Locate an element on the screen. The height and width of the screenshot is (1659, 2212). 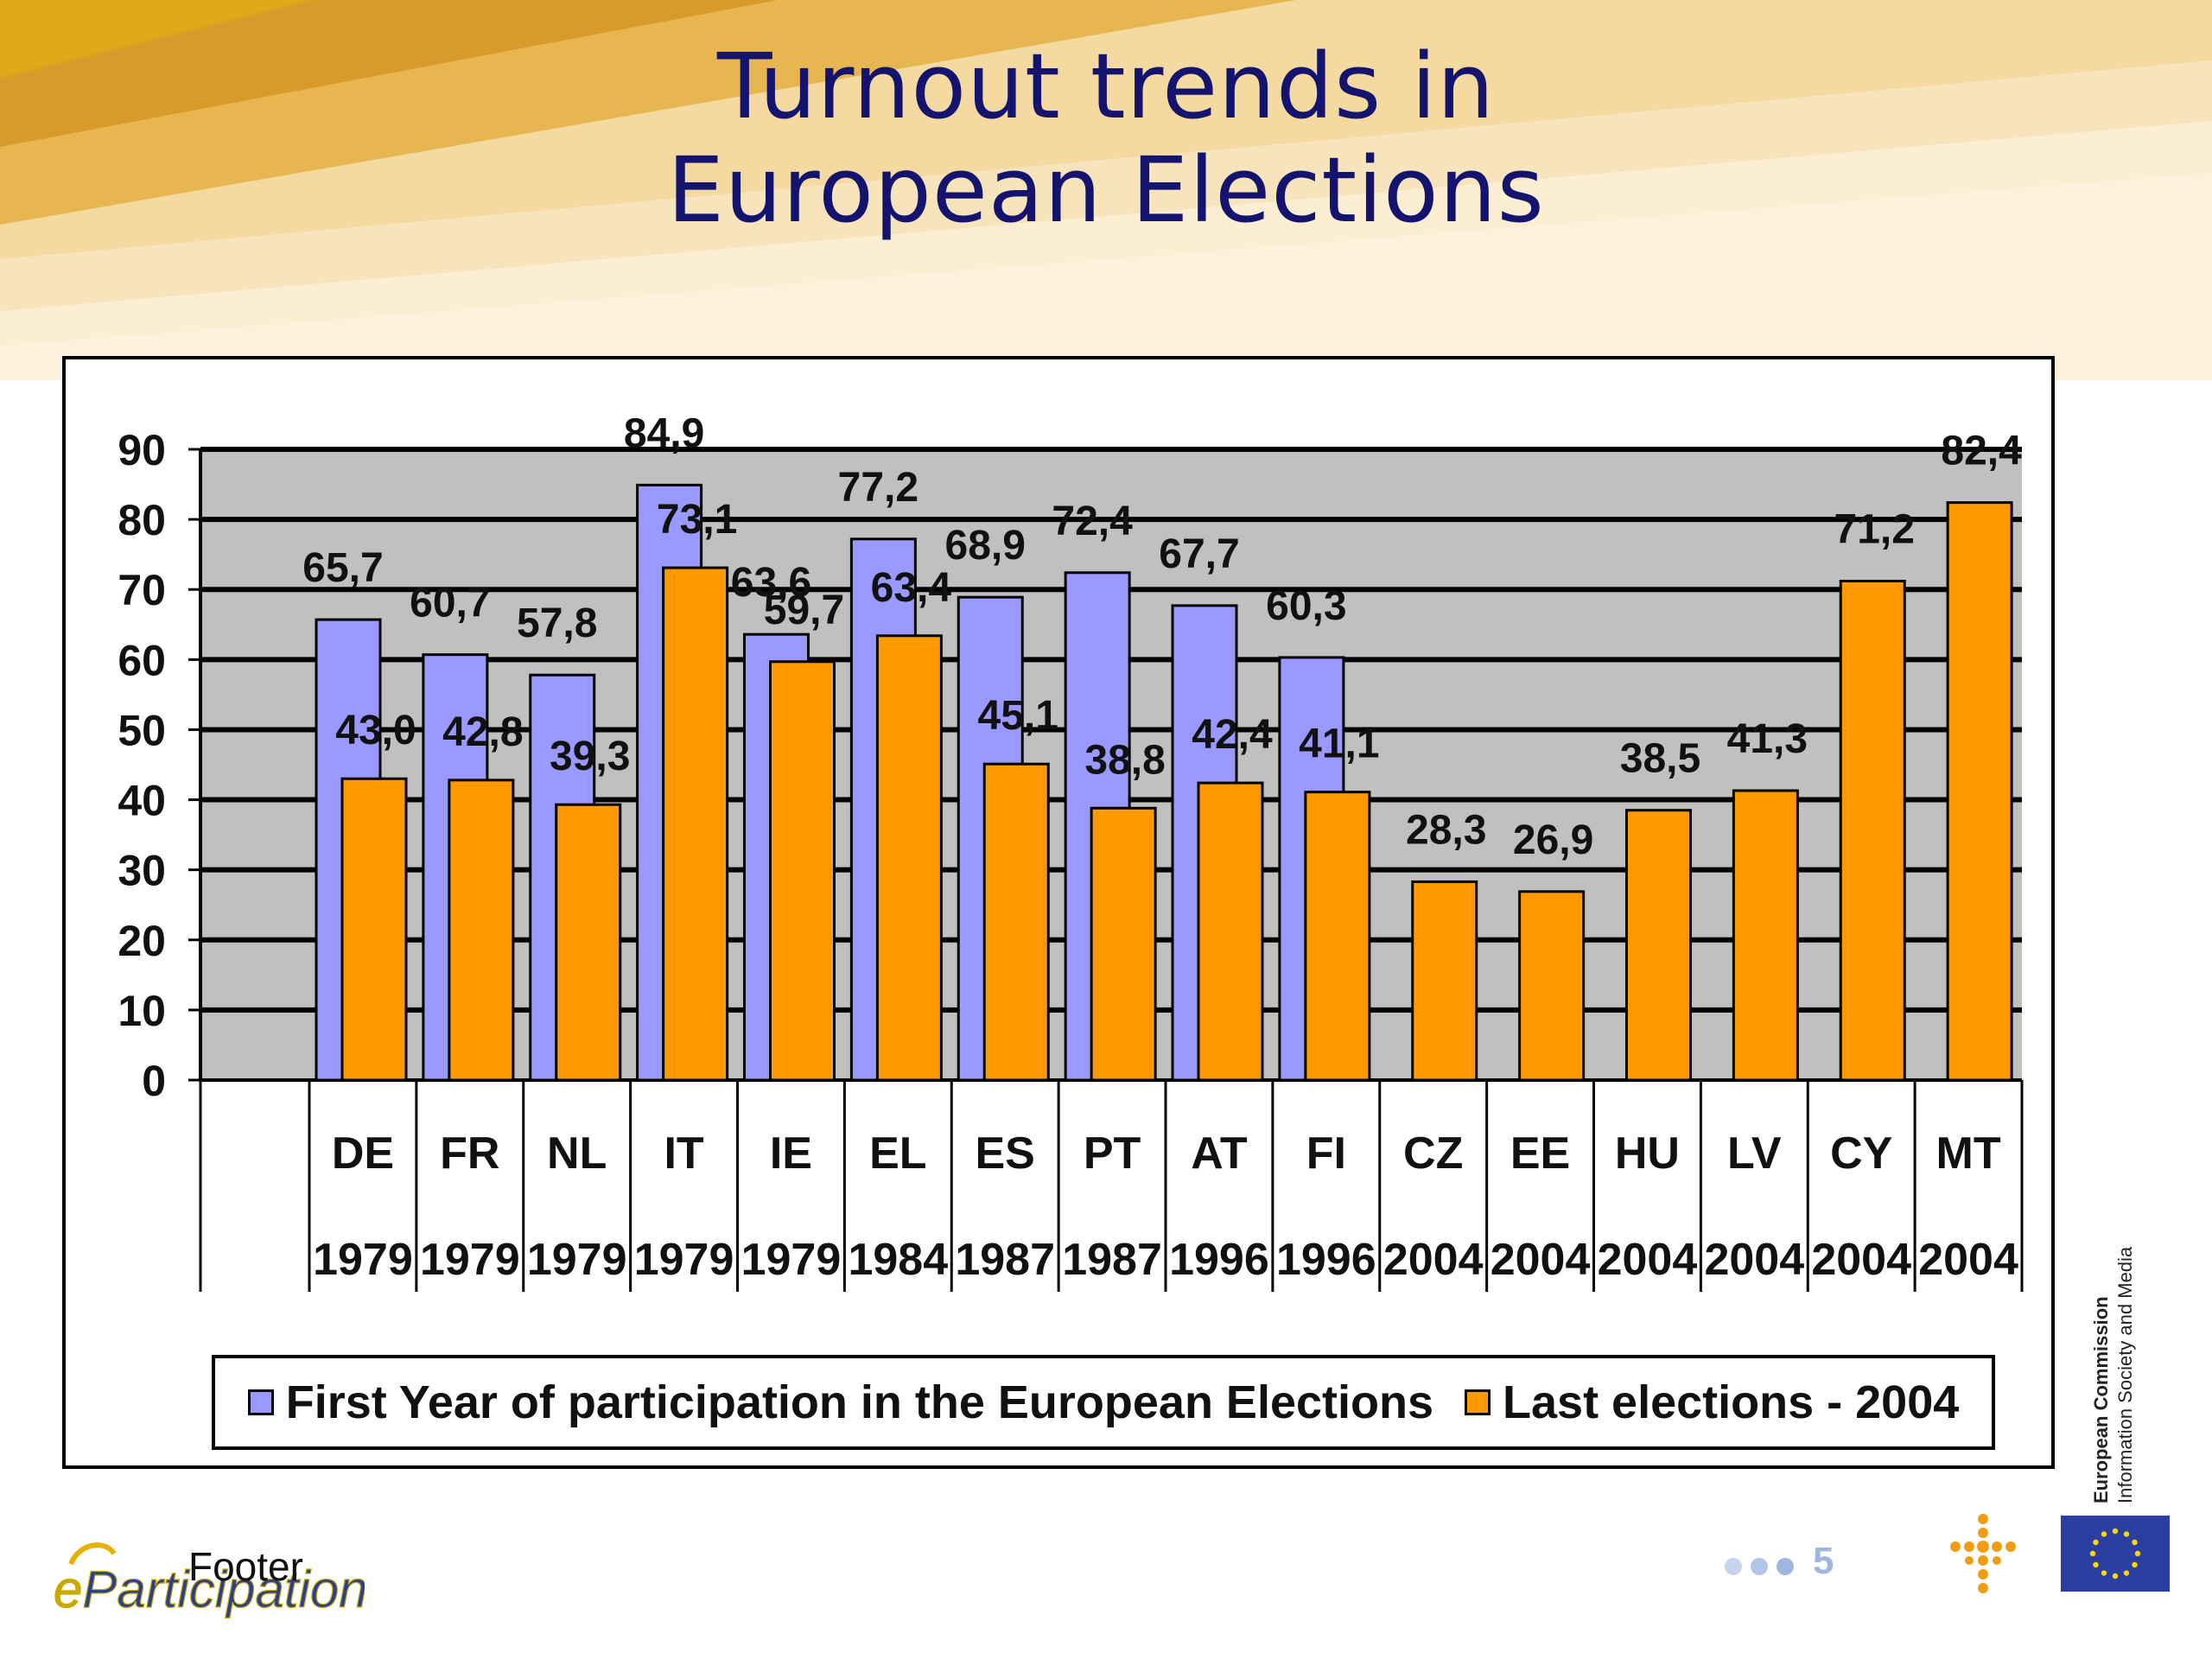
y-tick-label: 30 is located at coordinates (142, 871).